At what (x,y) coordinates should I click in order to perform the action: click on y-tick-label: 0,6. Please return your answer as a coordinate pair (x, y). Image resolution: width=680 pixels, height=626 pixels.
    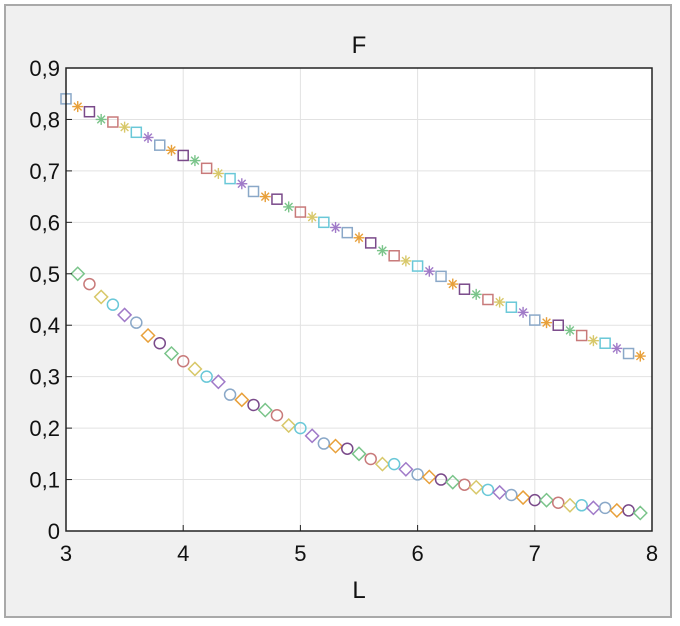
    Looking at the image, I should click on (44, 222).